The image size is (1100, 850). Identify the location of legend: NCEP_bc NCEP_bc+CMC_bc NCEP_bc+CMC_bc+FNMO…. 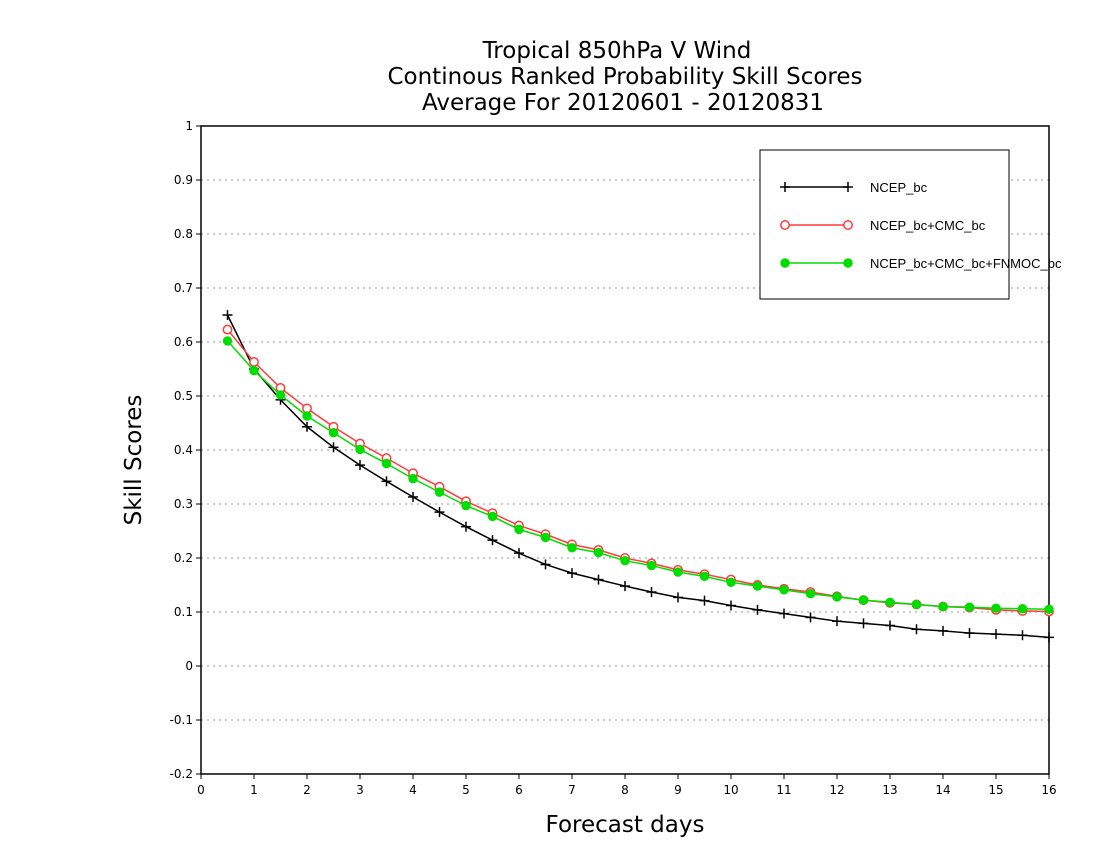
(910, 224).